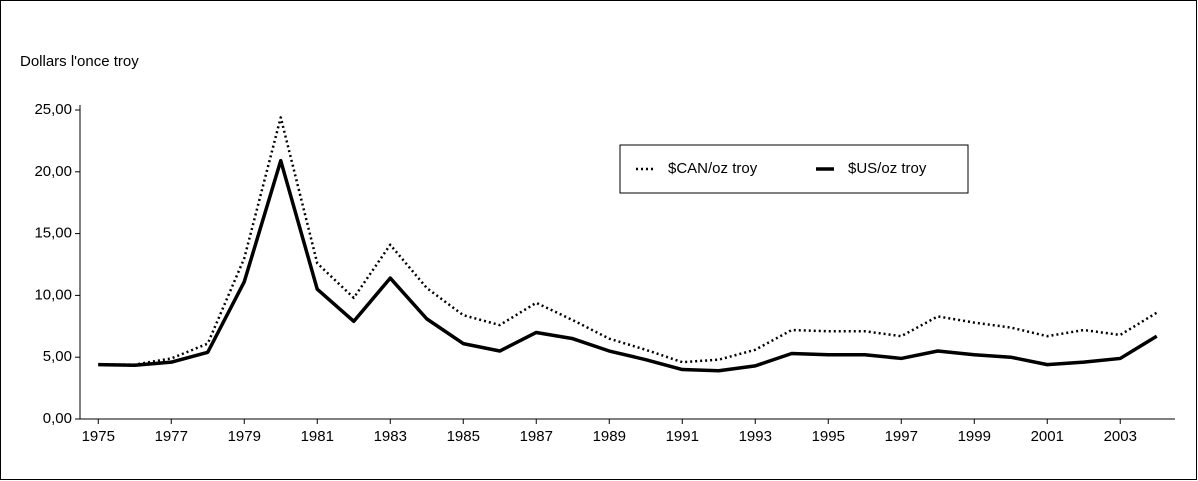 This screenshot has width=1198, height=481. What do you see at coordinates (828, 436) in the screenshot?
I see `x-tick-label: 1995` at bounding box center [828, 436].